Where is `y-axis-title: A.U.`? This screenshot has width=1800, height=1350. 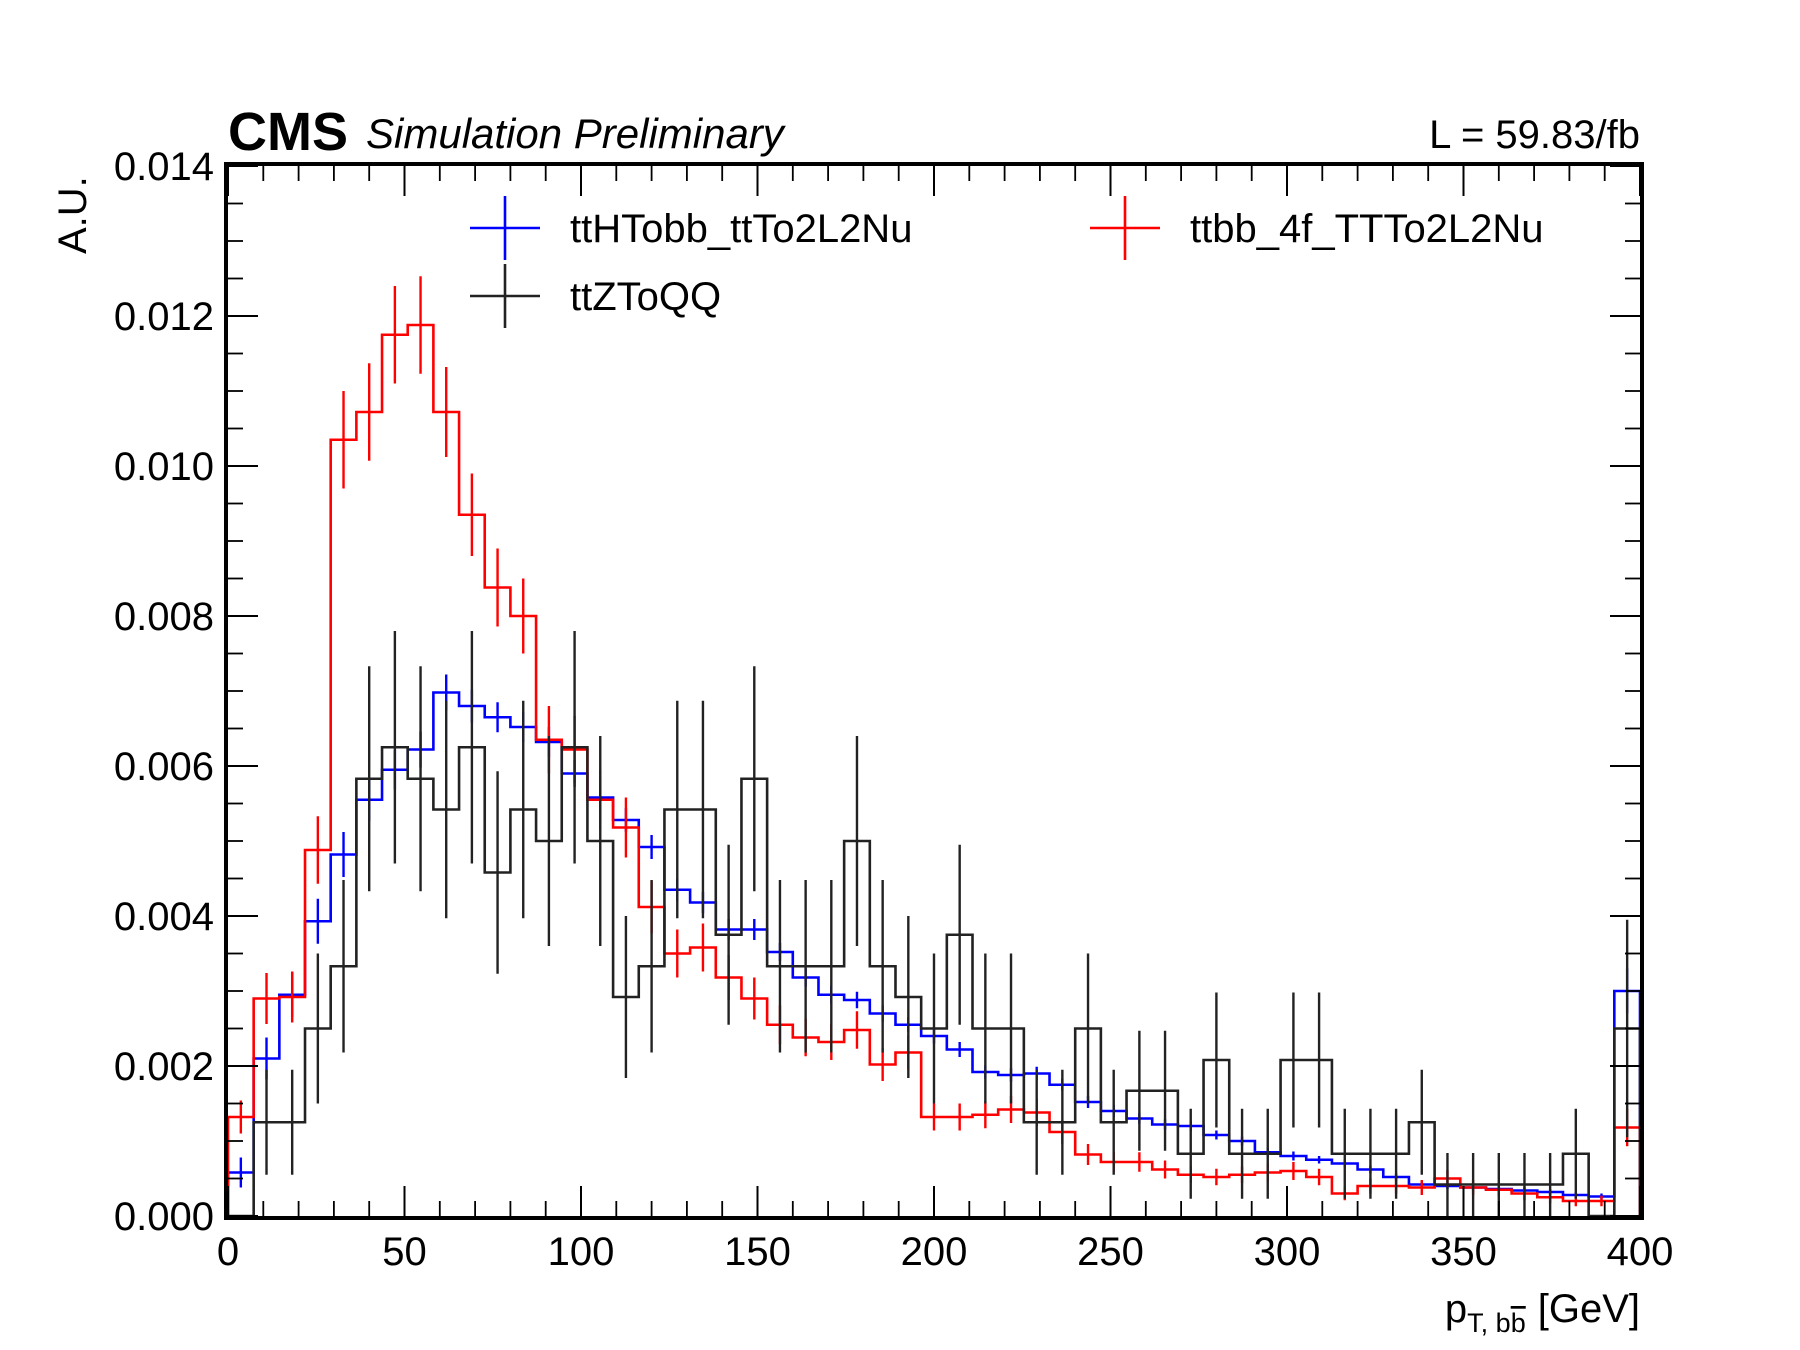
y-axis-title: A.U. is located at coordinates (73, 215).